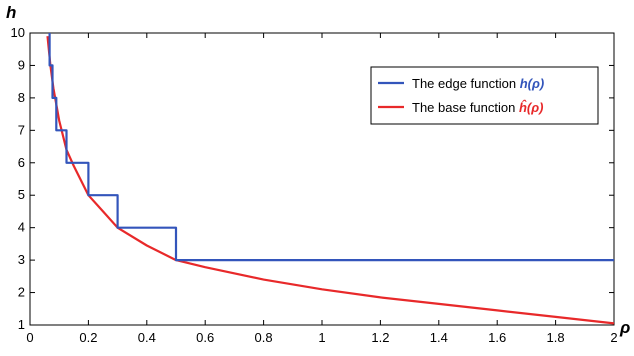 This screenshot has height=356, width=634. Describe the element at coordinates (531, 107) in the screenshot. I see `legend-symbol-base-function: ĥ(ρ)` at that location.